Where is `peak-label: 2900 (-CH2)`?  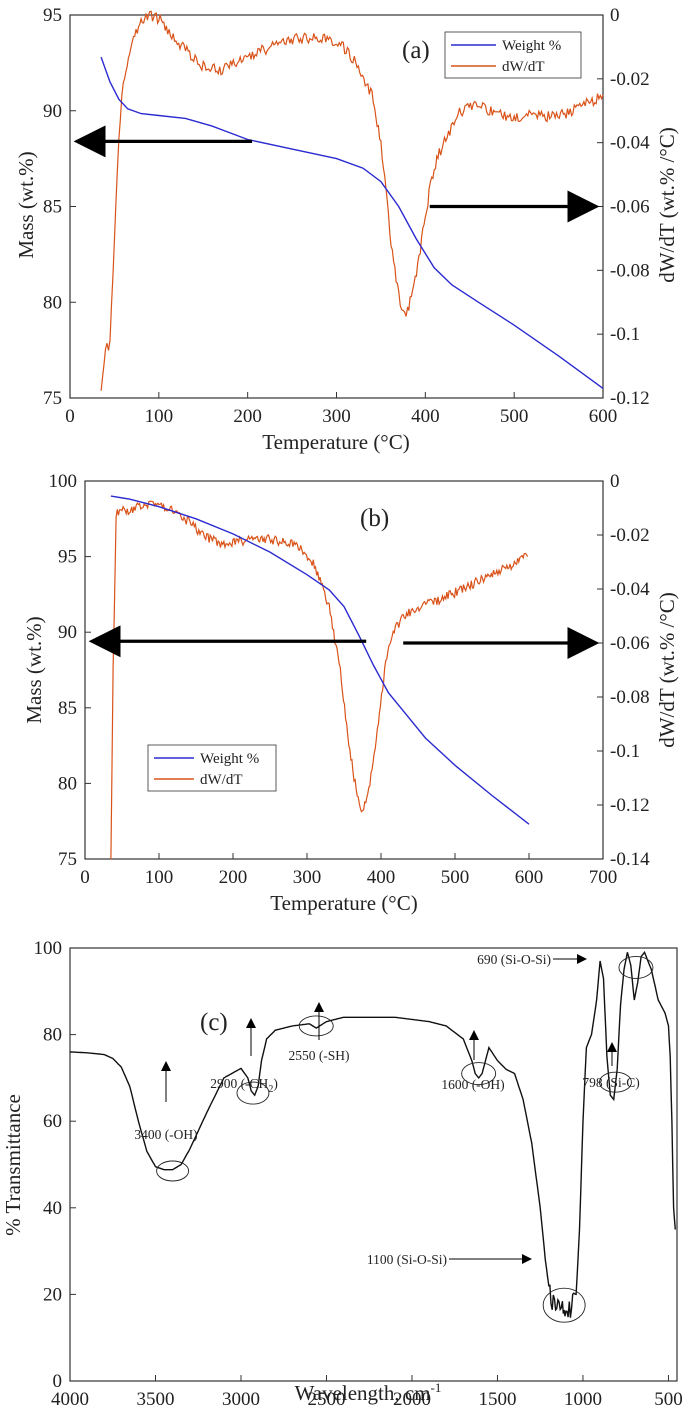
peak-label: 2900 (-CH2) is located at coordinates (244, 1085).